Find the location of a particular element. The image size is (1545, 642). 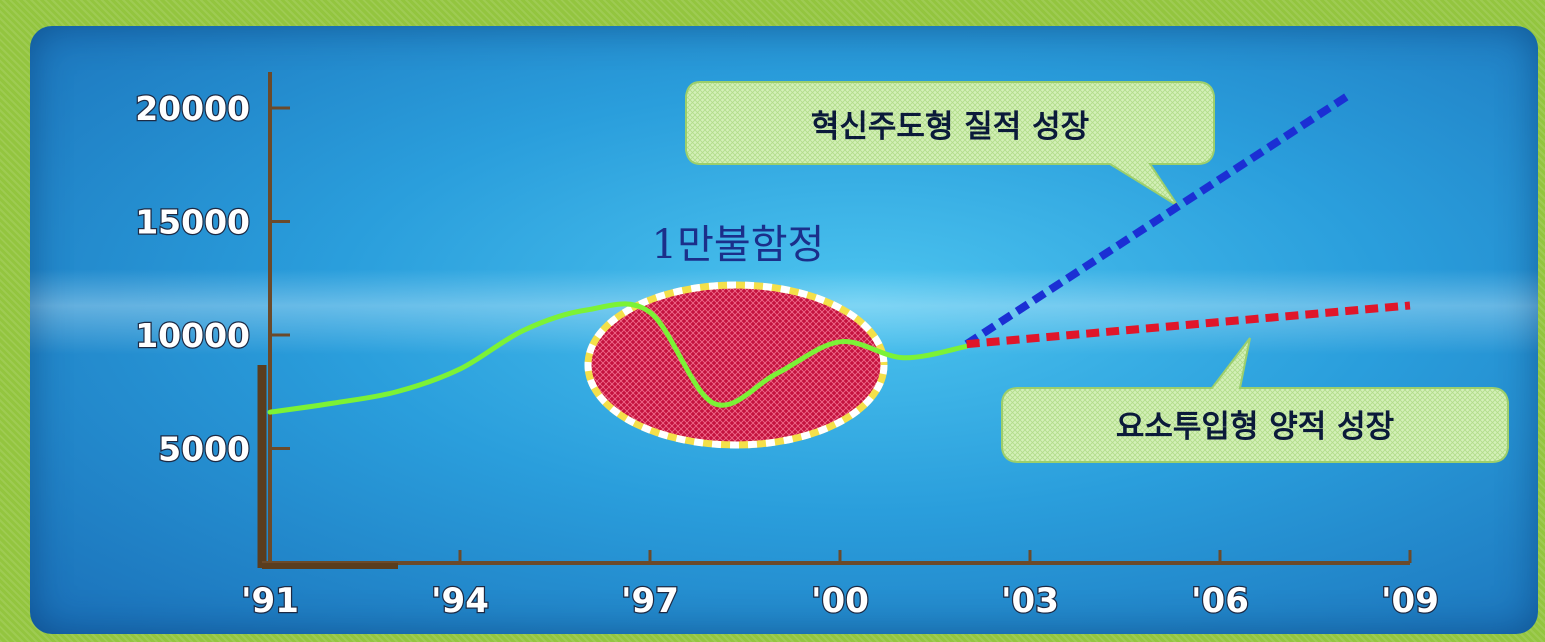

trap-label: 1만불함정 is located at coordinates (738, 245).